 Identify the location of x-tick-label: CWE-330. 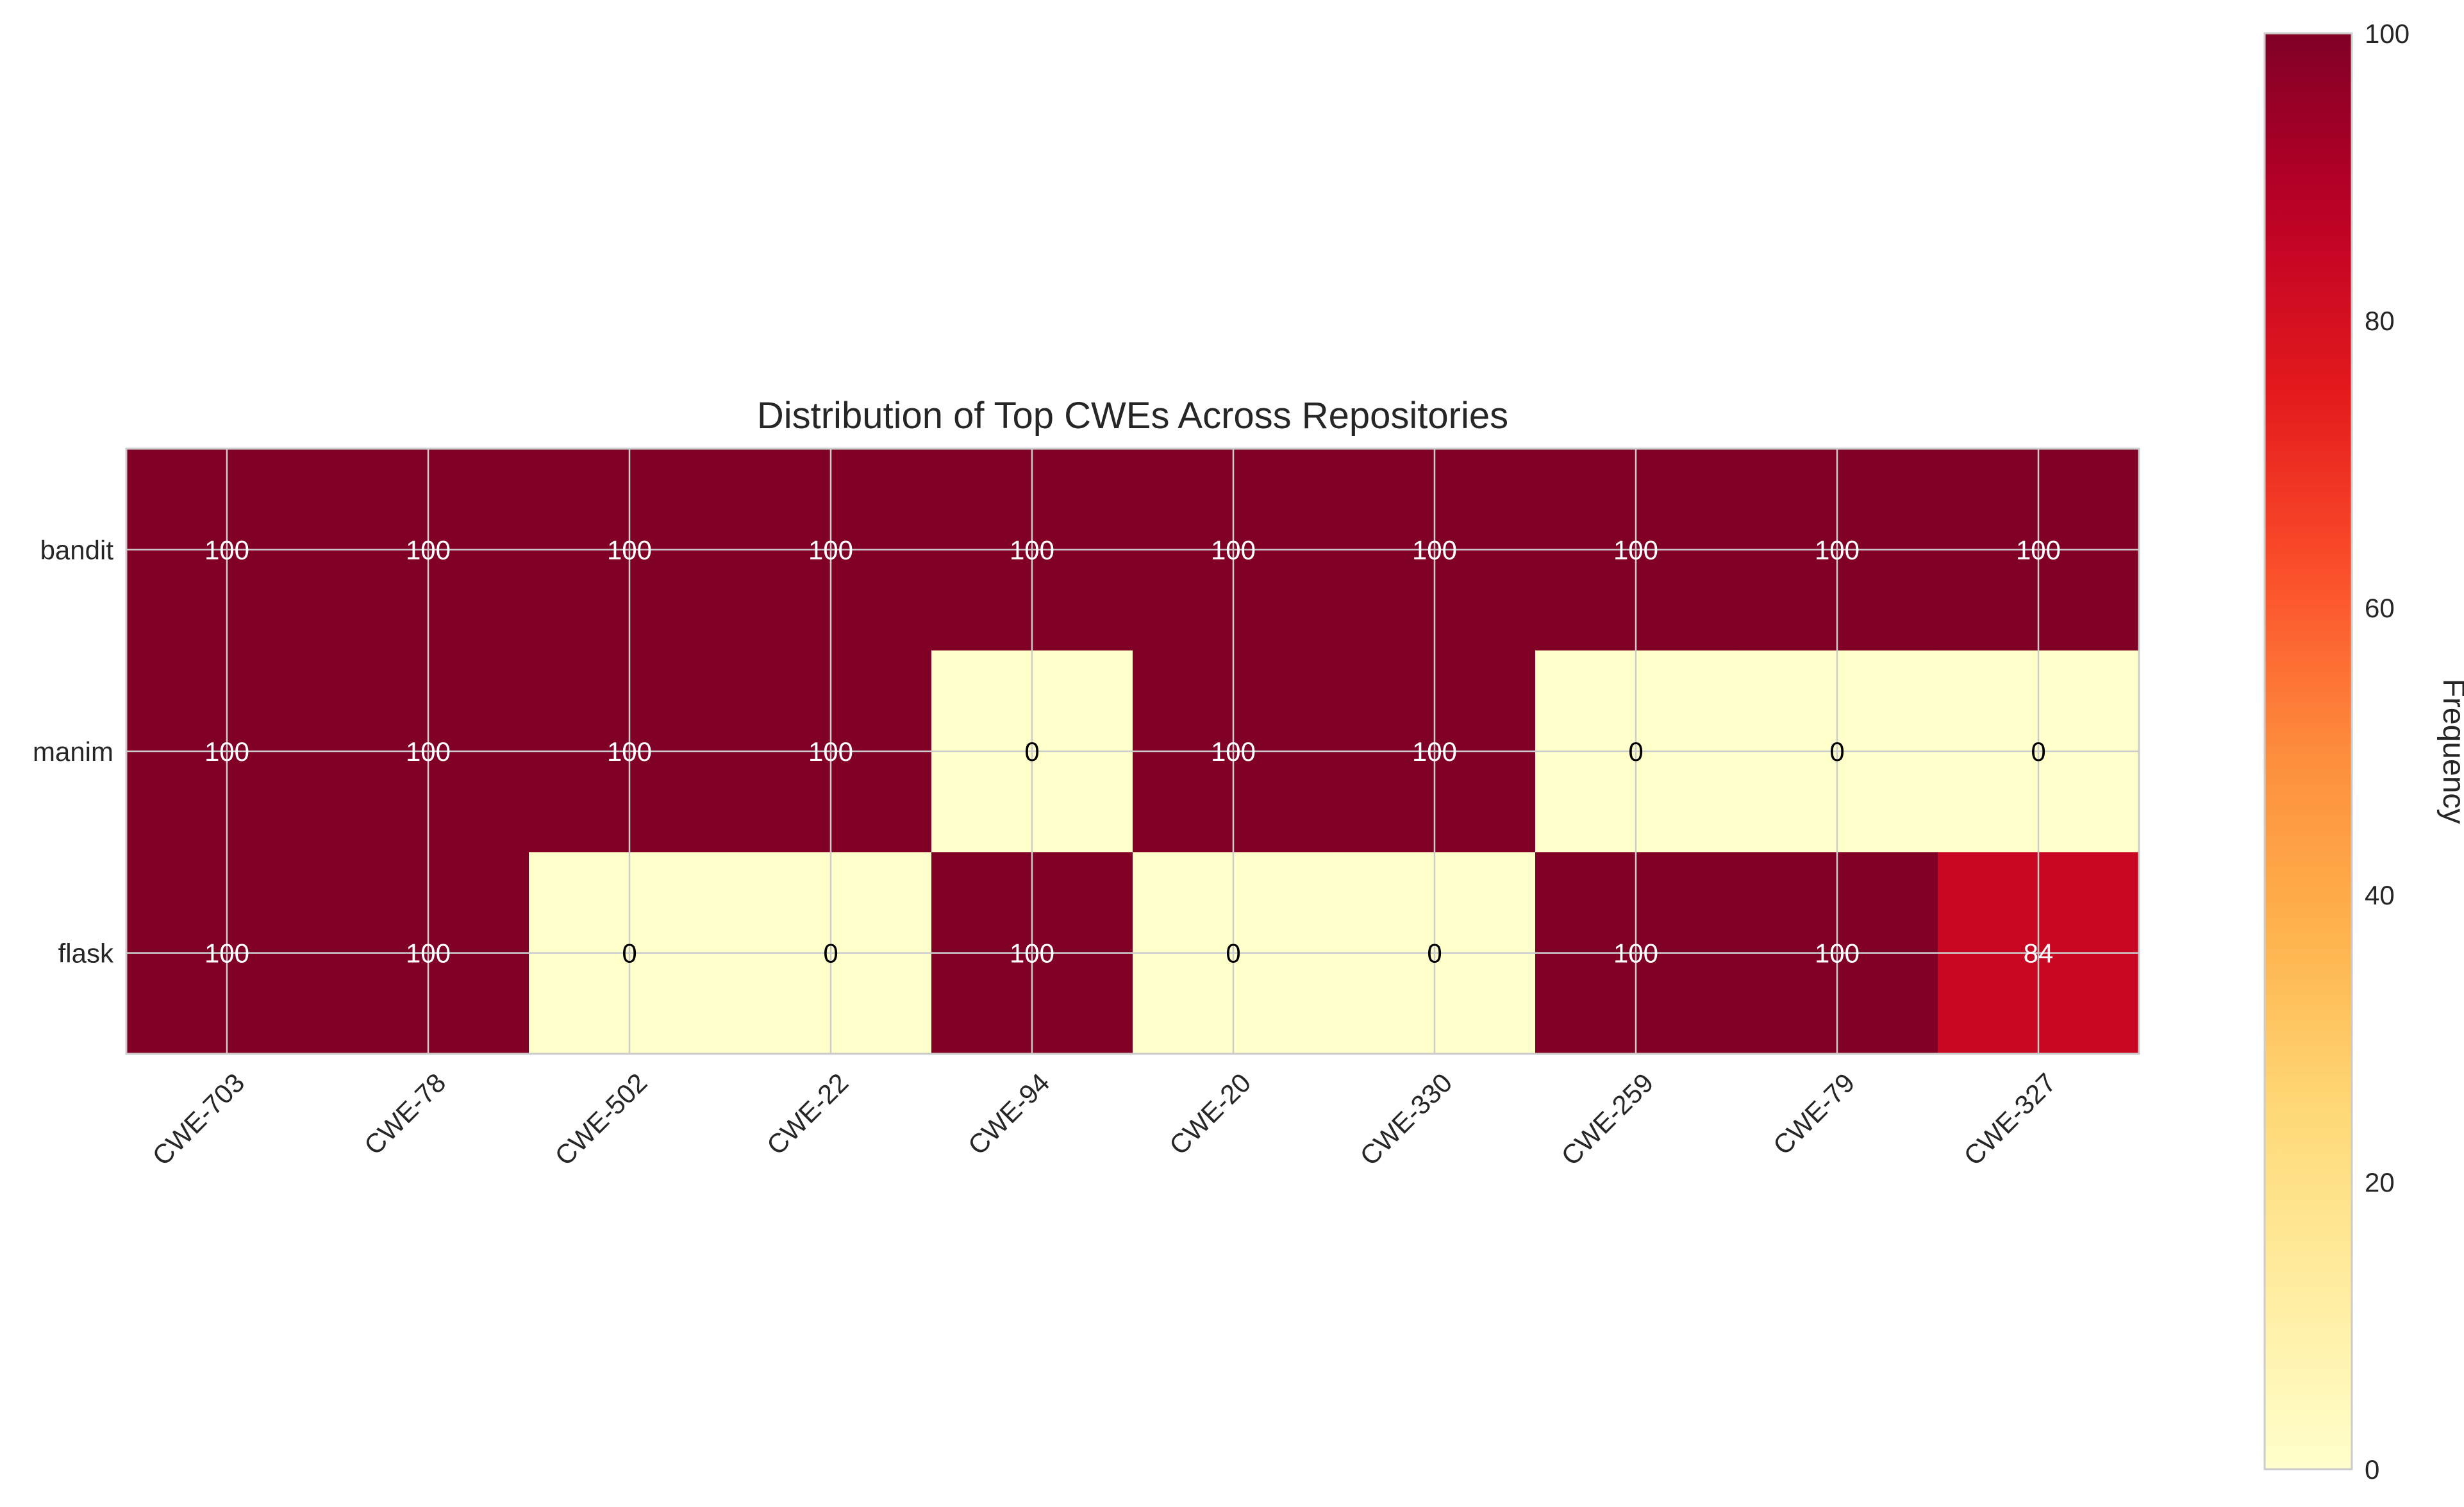
(1406, 1119).